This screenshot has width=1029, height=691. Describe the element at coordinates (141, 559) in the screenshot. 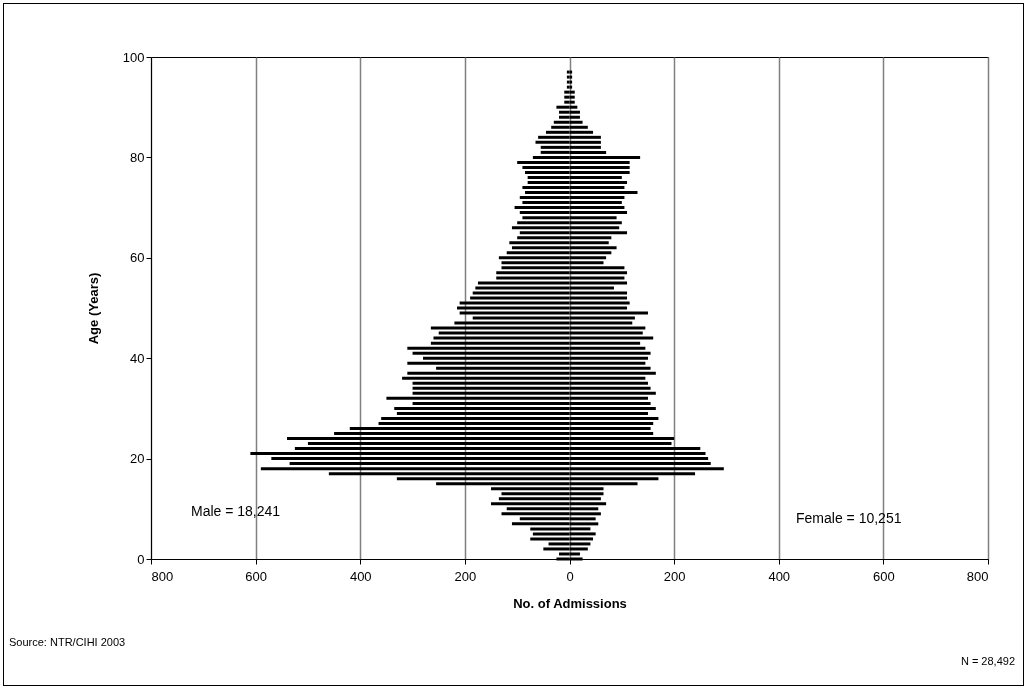

I see `y-tick-label: 0` at that location.